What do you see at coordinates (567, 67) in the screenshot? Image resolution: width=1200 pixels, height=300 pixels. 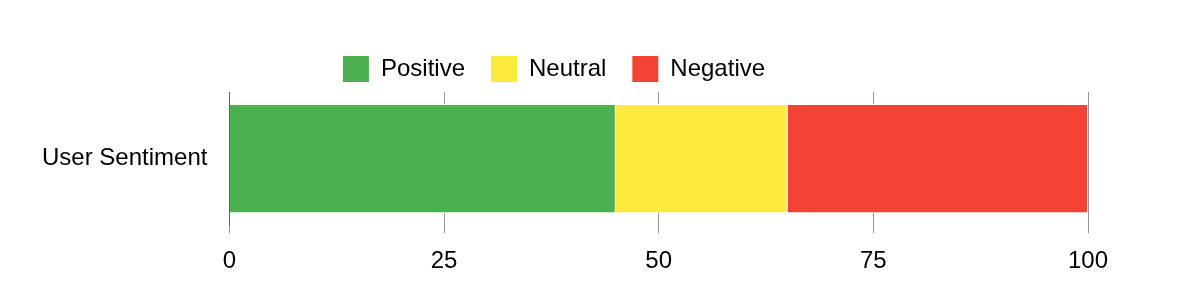 I see `legend-label: Neutral` at bounding box center [567, 67].